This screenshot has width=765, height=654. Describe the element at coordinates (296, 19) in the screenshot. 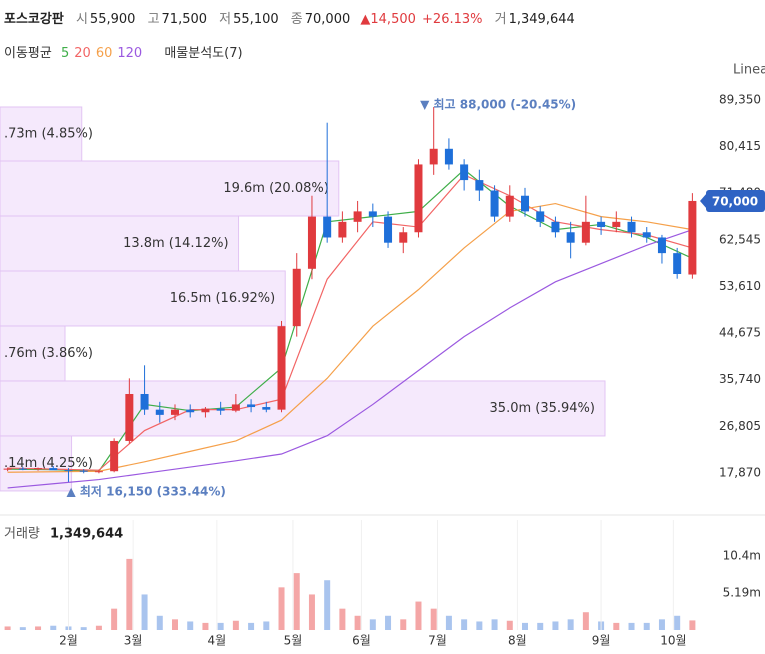

I see `quote-label: 종` at that location.